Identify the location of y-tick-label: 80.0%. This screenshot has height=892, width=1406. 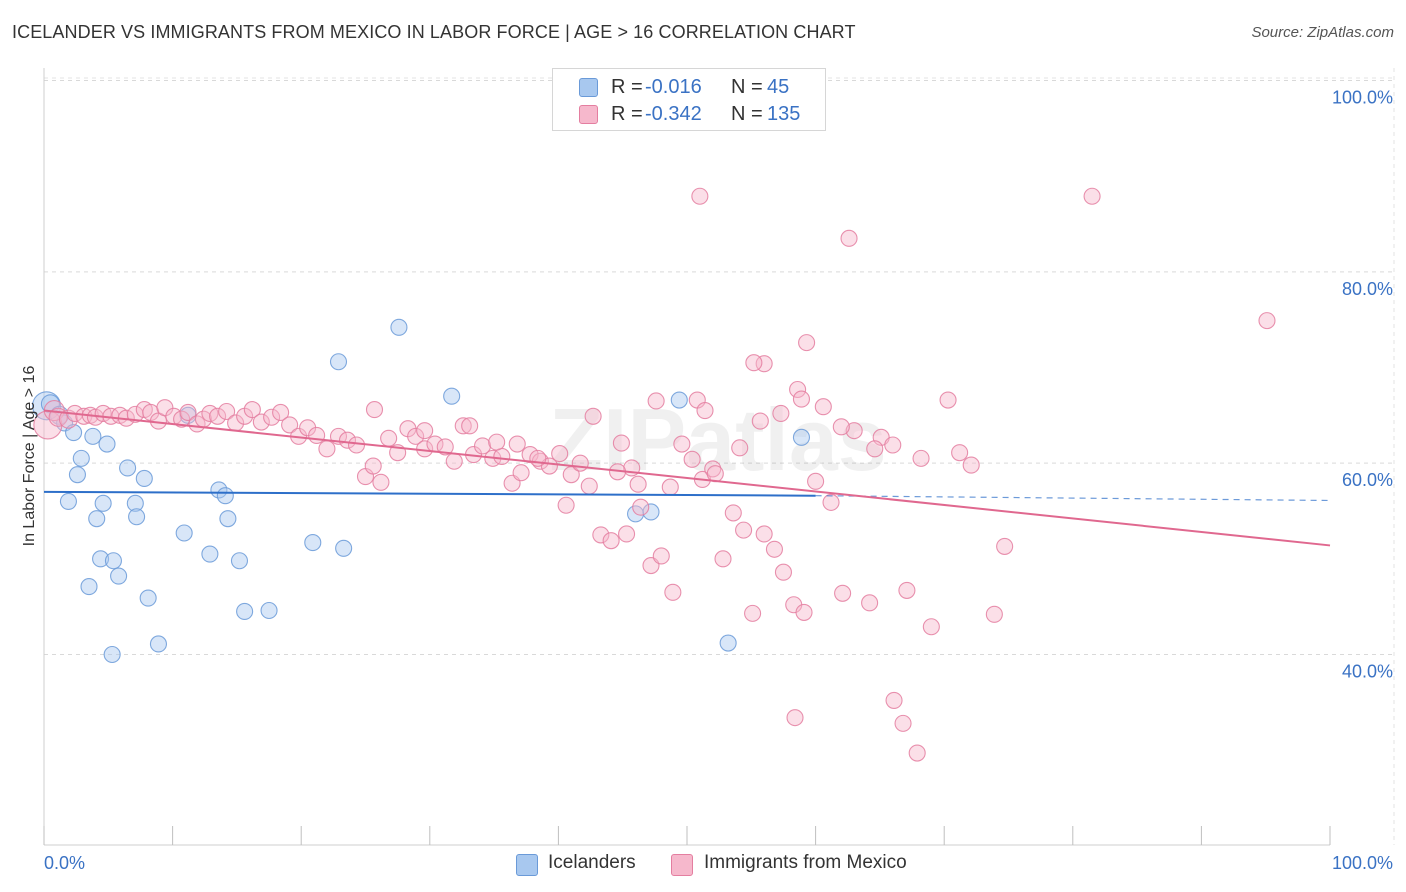
(1367, 289).